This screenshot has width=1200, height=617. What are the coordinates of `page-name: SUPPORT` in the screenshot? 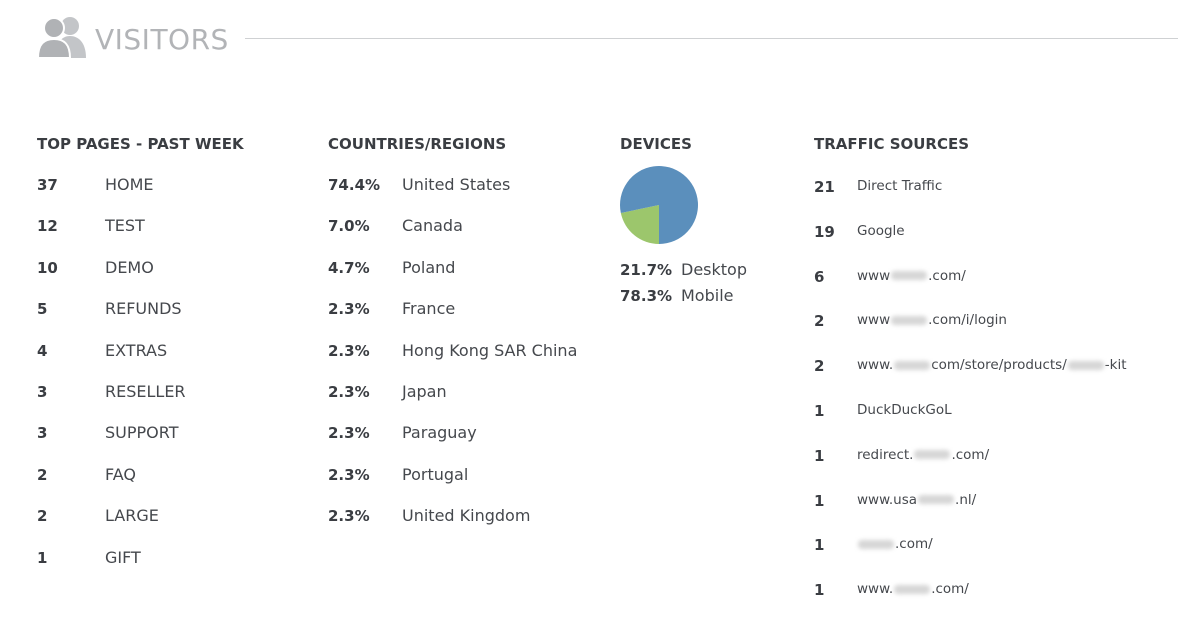 It's located at (142, 433).